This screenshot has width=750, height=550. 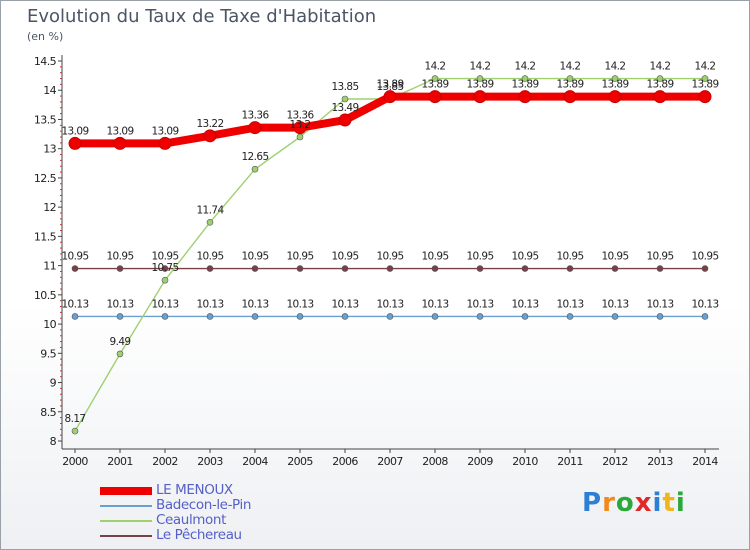 I want to click on legend-label: Ceaulmont, so click(x=191, y=520).